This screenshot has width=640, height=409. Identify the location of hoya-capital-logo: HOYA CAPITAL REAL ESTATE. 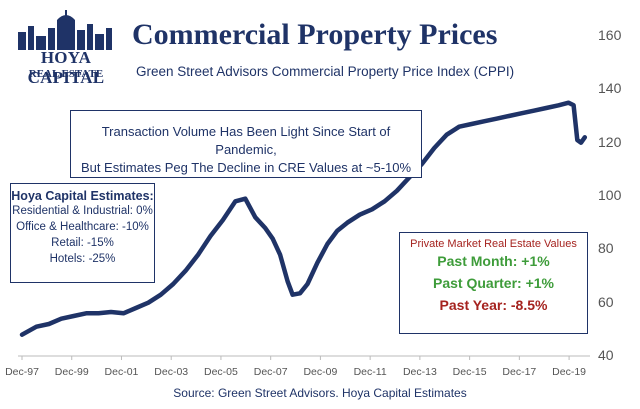
(66, 50).